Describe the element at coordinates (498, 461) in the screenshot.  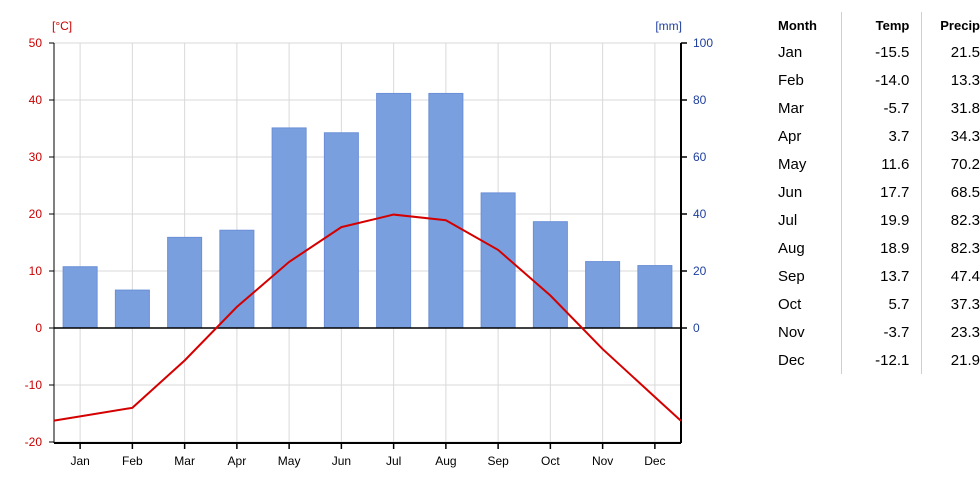
I see `tick-label-x: Sep` at that location.